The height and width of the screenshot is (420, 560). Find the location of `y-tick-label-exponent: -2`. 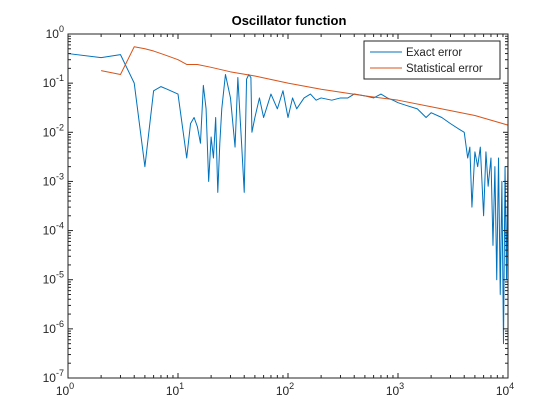

y-tick-label-exponent: -2 is located at coordinates (60, 127).